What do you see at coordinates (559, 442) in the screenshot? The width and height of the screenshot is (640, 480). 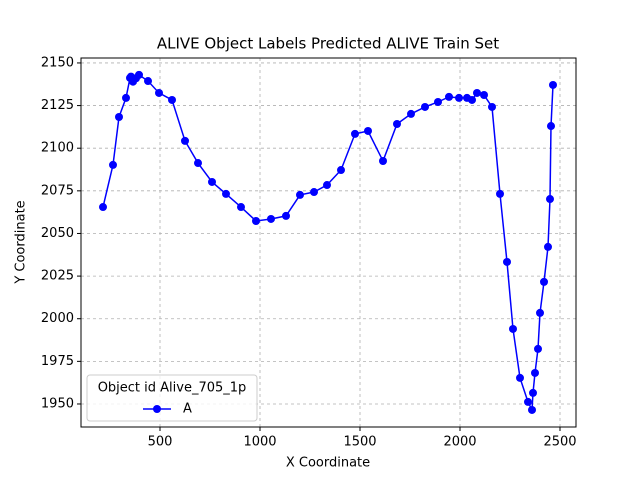 I see `x-tick-label: 2500` at bounding box center [559, 442].